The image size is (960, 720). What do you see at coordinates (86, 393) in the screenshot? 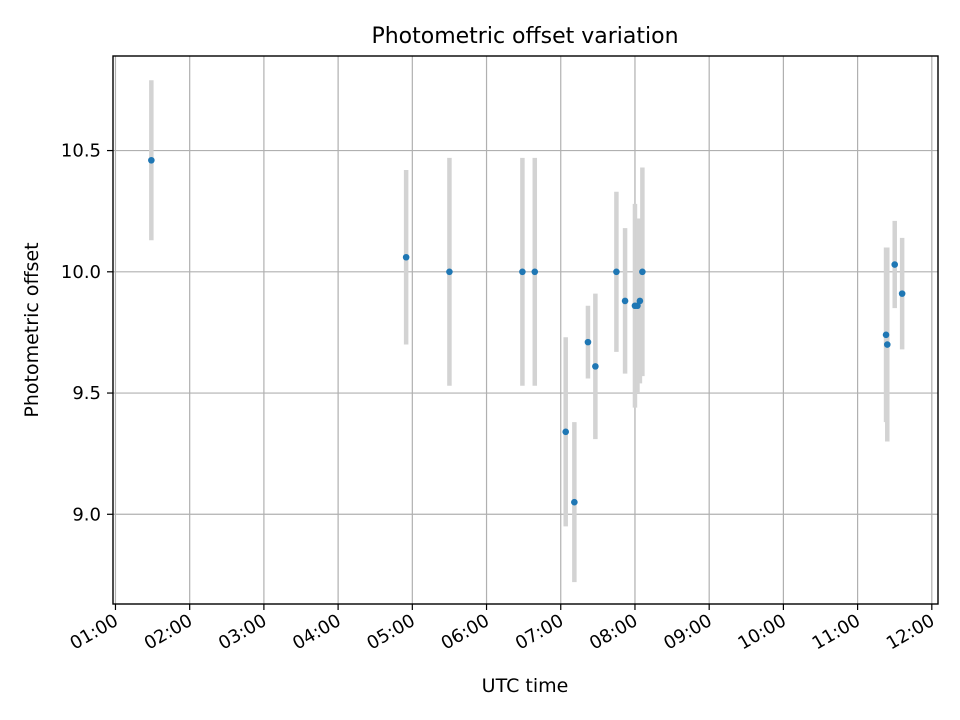
I see `y-tick-label: 9.5` at bounding box center [86, 393].